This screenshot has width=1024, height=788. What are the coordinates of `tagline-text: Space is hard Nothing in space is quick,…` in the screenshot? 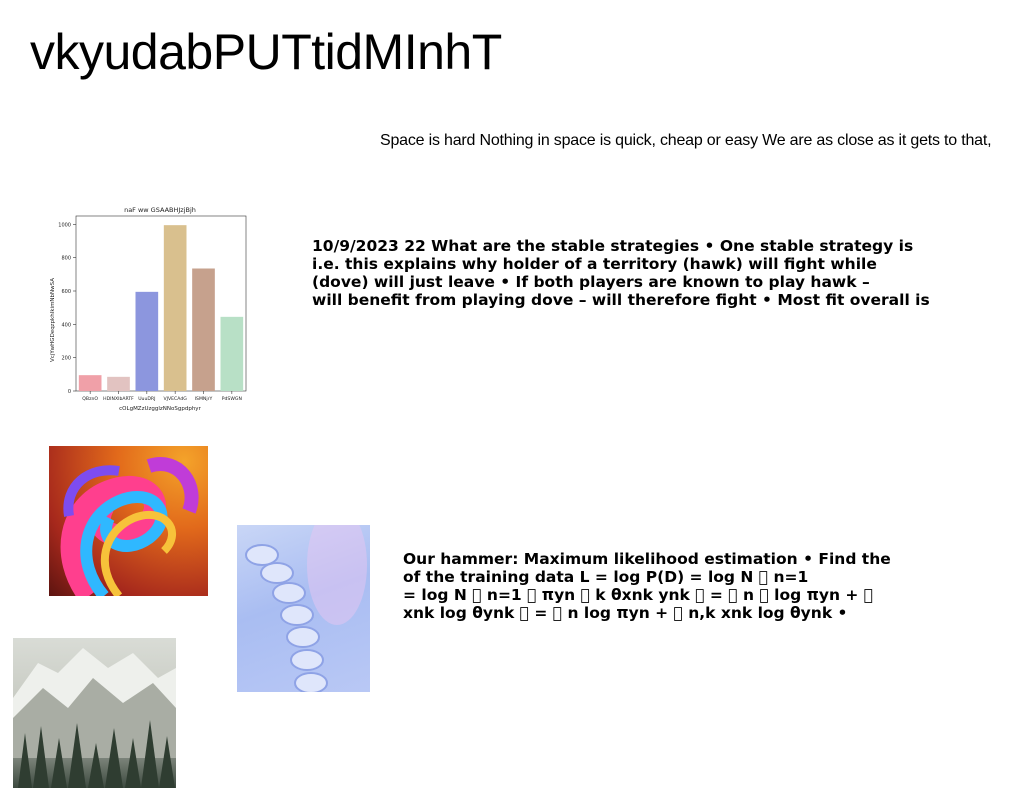 It's located at (686, 140).